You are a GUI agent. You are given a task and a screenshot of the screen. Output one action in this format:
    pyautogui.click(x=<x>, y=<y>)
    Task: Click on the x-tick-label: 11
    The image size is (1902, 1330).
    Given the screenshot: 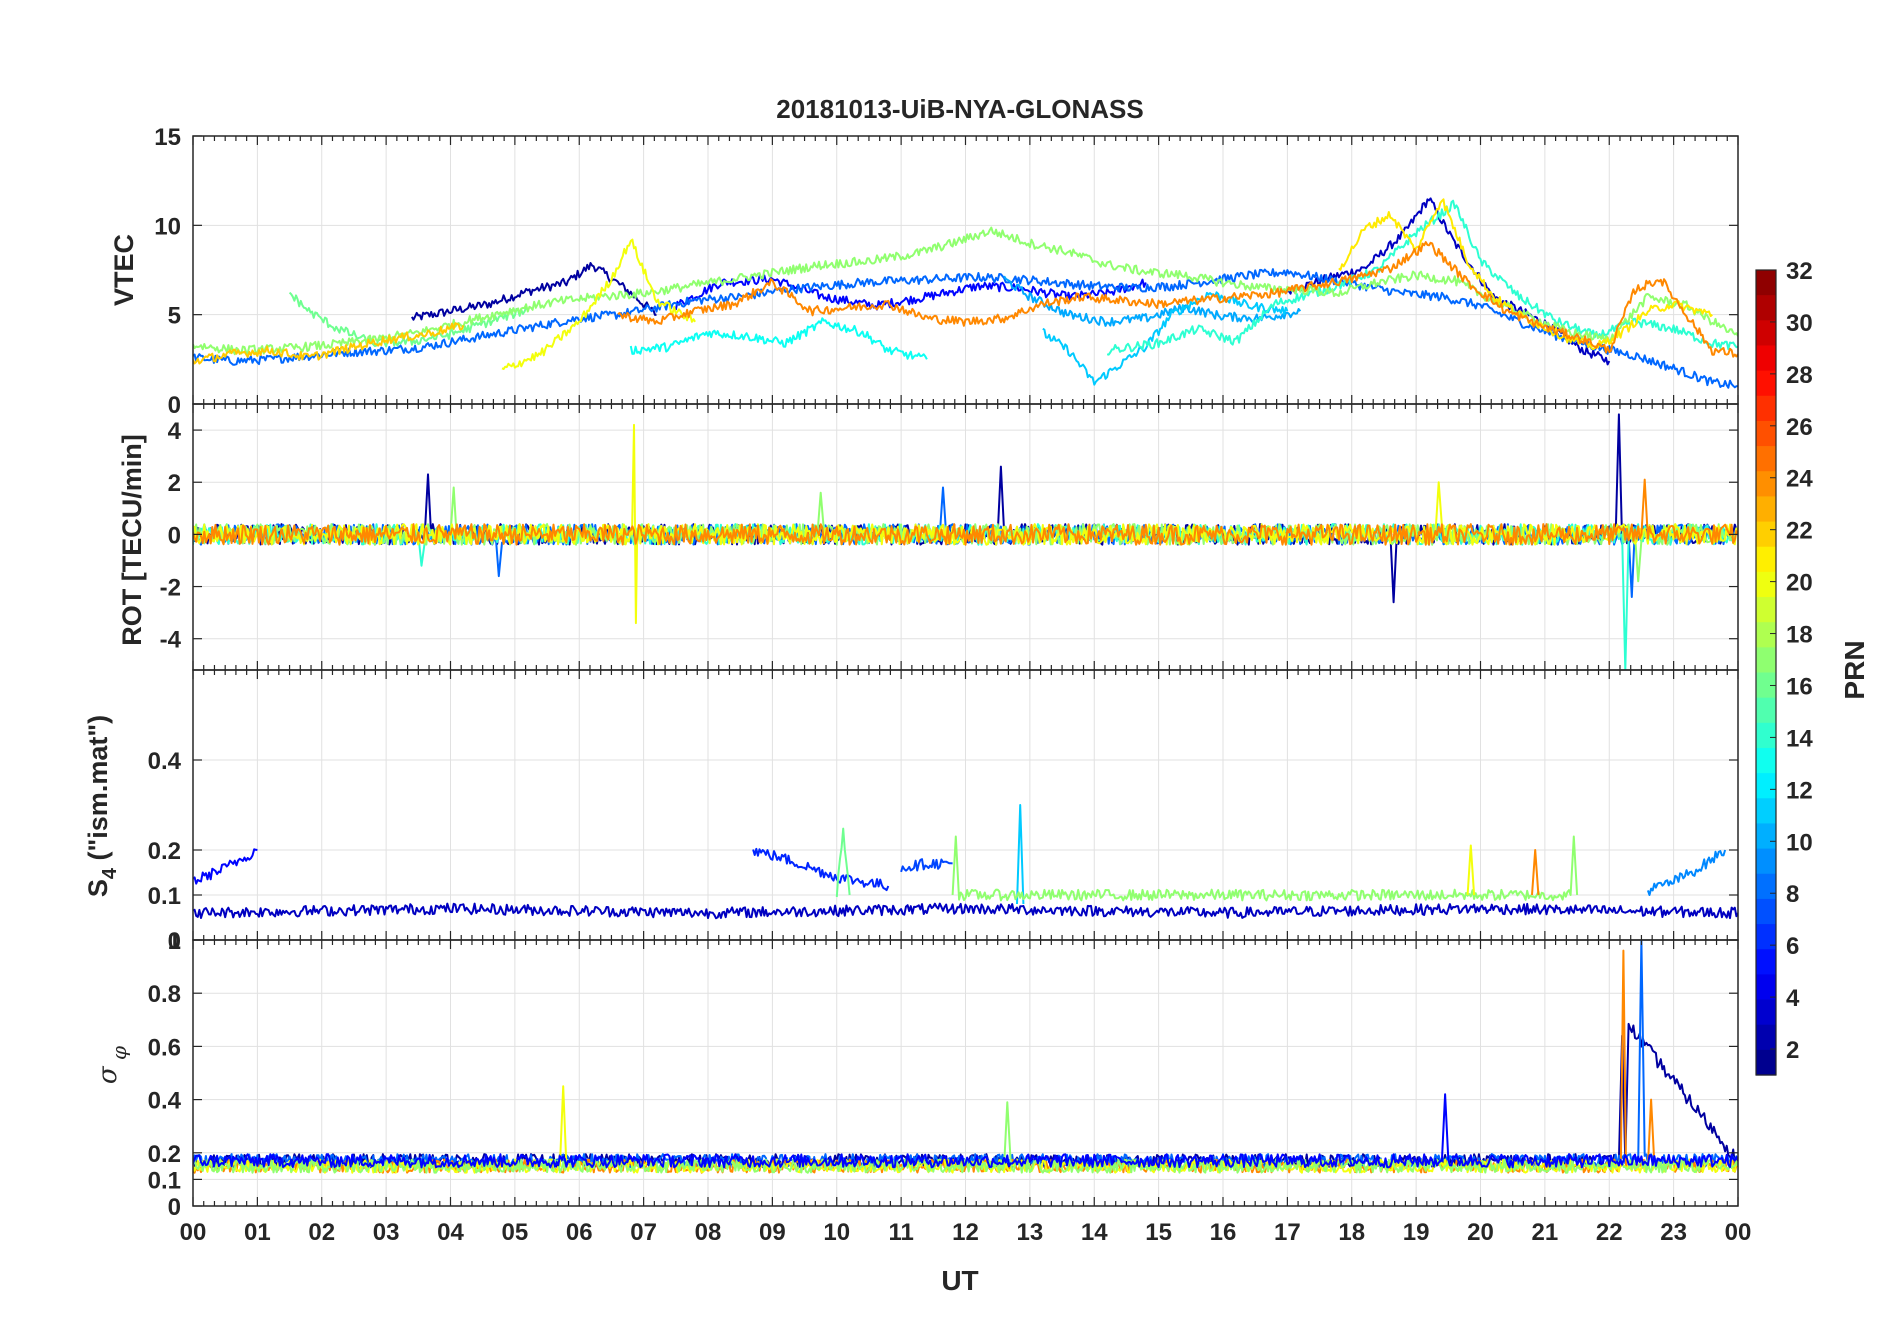 What is the action you would take?
    pyautogui.click(x=900, y=1232)
    